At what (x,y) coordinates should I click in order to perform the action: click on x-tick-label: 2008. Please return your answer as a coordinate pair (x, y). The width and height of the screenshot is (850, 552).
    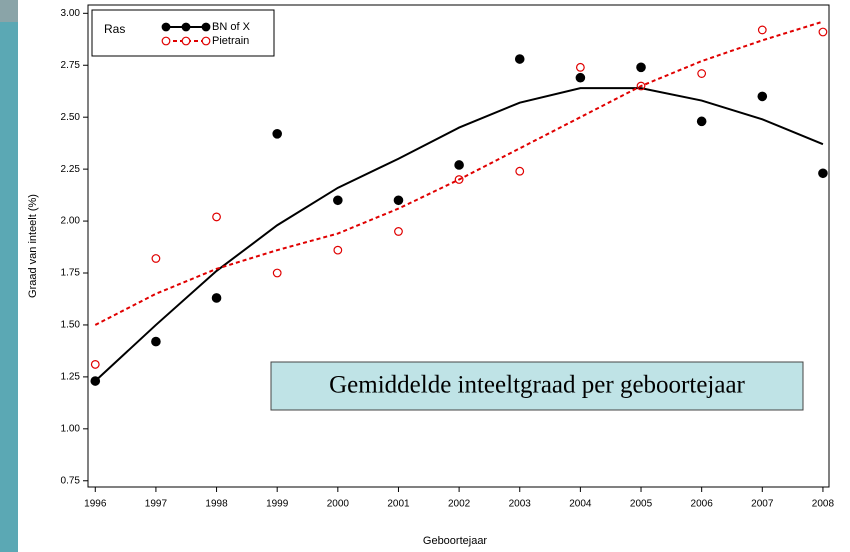
    Looking at the image, I should click on (823, 504).